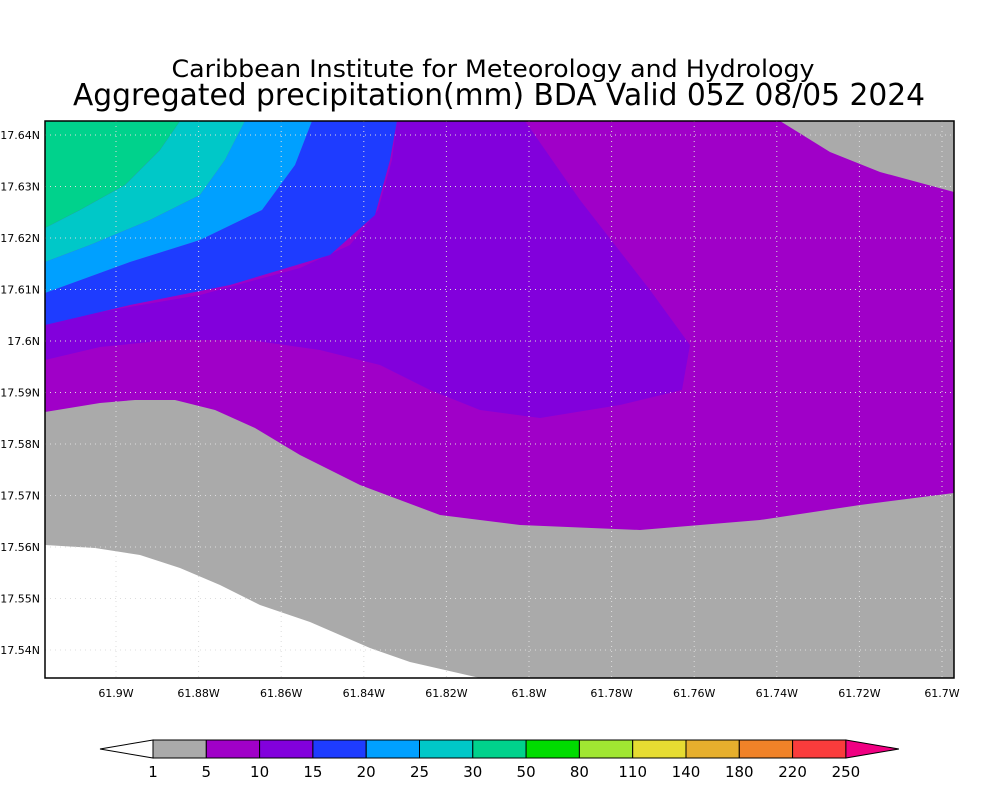 The width and height of the screenshot is (1000, 800). What do you see at coordinates (579, 772) in the screenshot?
I see `colorbar-label: 80` at bounding box center [579, 772].